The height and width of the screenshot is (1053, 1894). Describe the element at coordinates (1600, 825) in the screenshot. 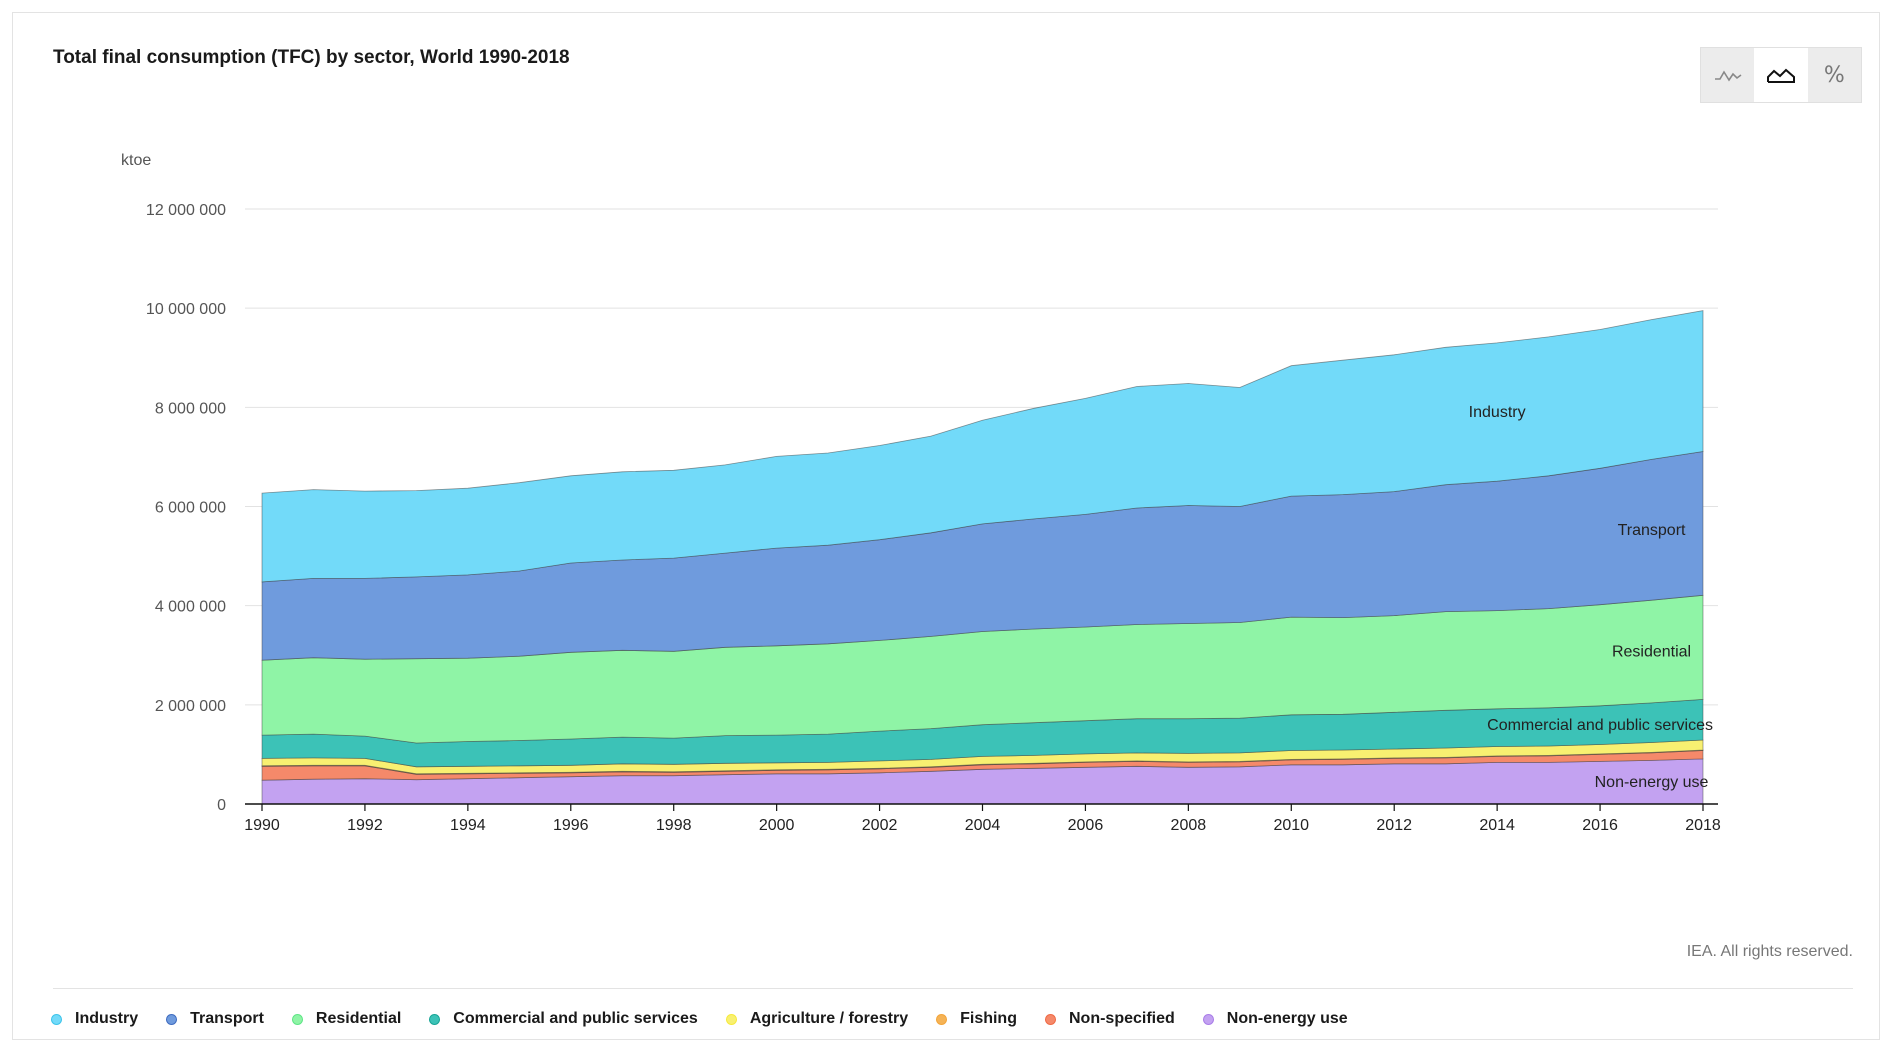

I see `x-tick-label: 2016` at that location.